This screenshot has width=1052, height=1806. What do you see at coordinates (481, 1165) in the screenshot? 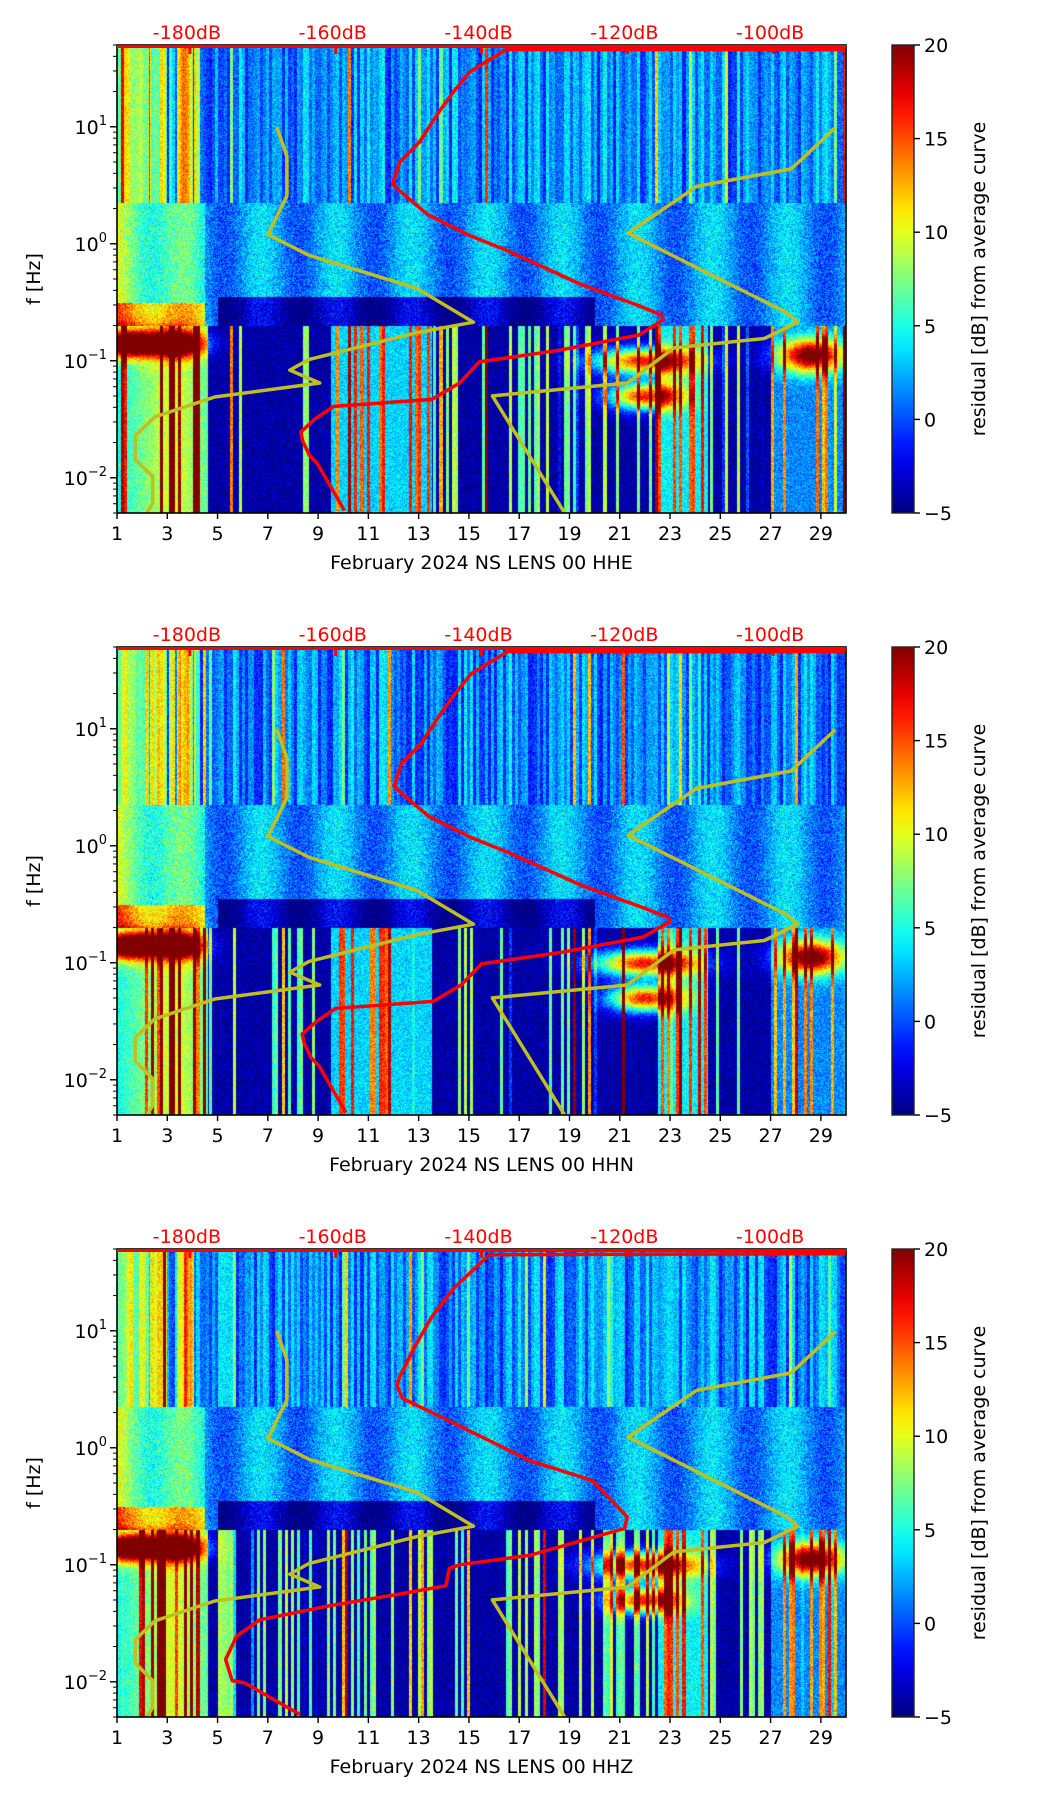
I see `x-axis-label: February 2024 NS LENS 00 HHN` at bounding box center [481, 1165].